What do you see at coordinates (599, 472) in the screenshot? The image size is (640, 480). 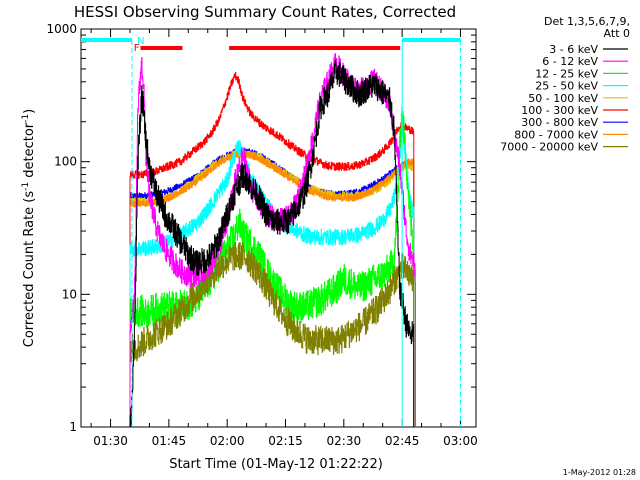 I see `date-stamp: 1-May-2012 01:28` at bounding box center [599, 472].